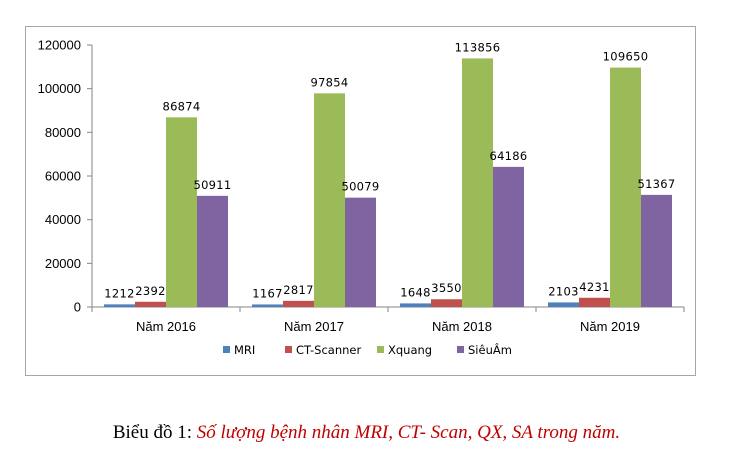  I want to click on data-label-ct-scanner: 2817, so click(298, 290).